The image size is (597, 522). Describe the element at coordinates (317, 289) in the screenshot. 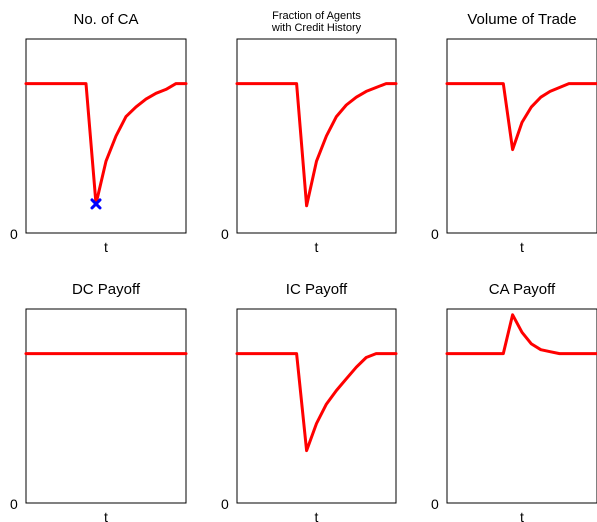

I see `chart-title: IC Payoff` at that location.